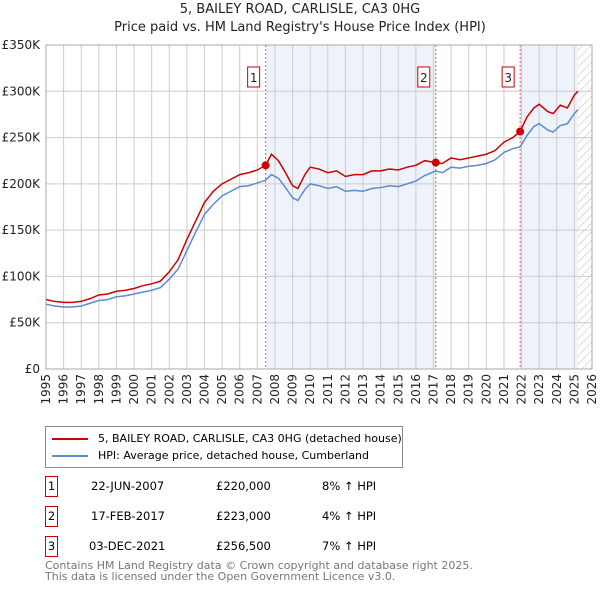  I want to click on sale-hpi-diff: 7% ↑ HPI, so click(349, 546).